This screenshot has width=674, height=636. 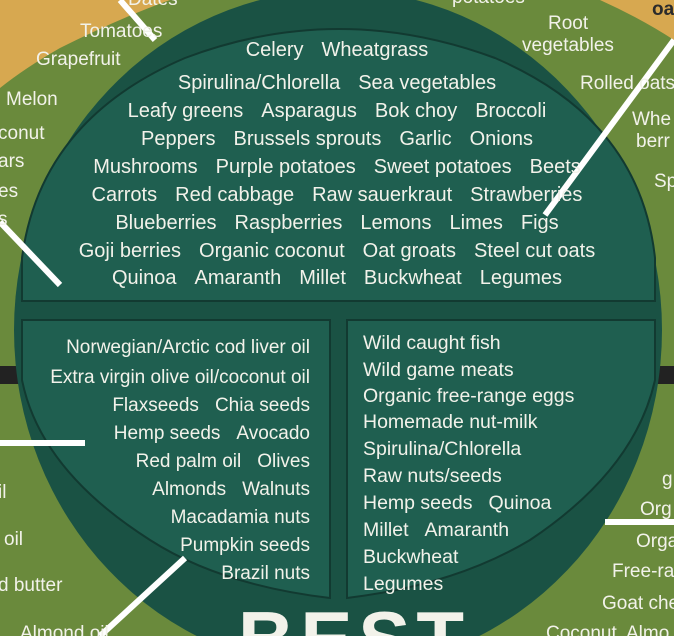 What do you see at coordinates (9, 191) in the screenshot?
I see `label-es-fragment: es` at bounding box center [9, 191].